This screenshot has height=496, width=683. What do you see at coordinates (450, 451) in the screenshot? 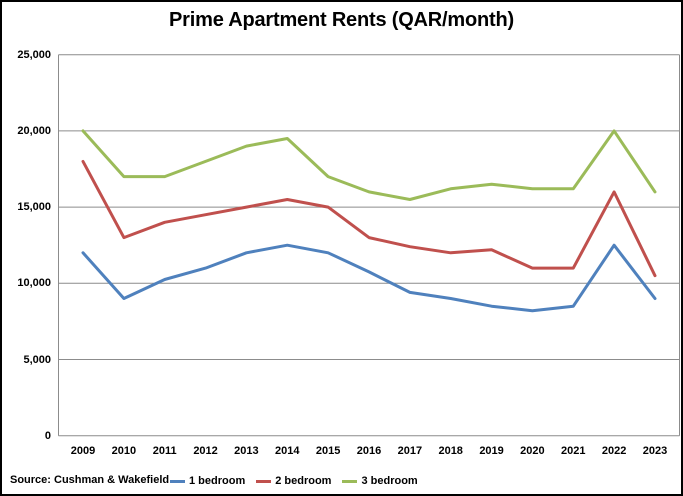
I see `x-tick-label: 2018` at bounding box center [450, 451].